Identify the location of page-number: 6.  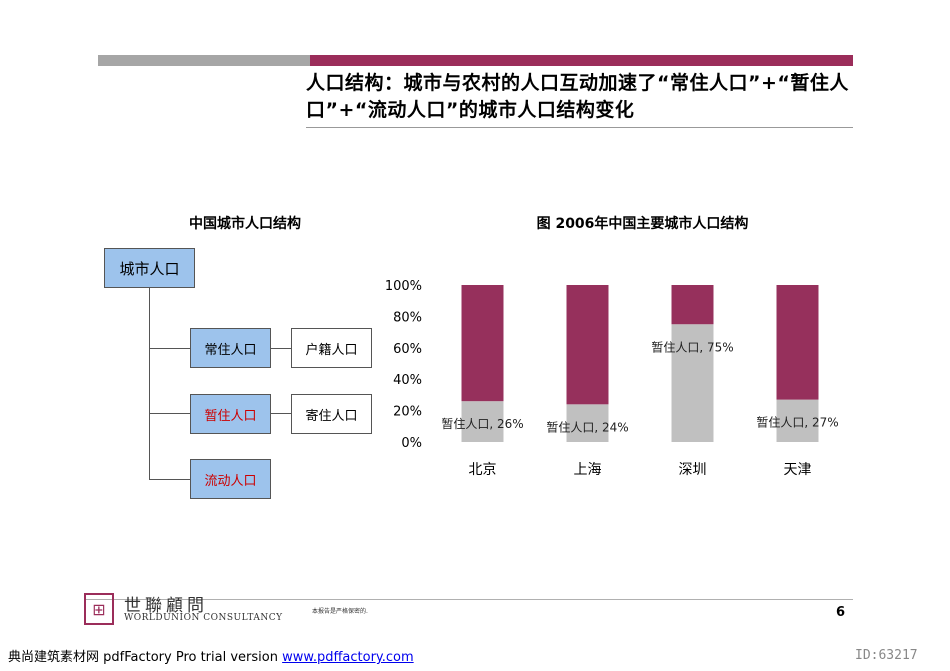
(841, 612).